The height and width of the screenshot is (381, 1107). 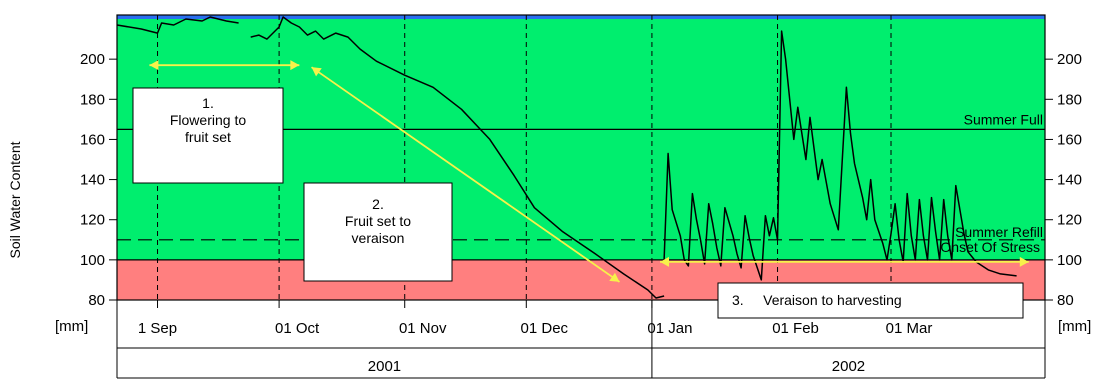 I want to click on x-tick-label-3: 01 Dec, so click(x=545, y=328).